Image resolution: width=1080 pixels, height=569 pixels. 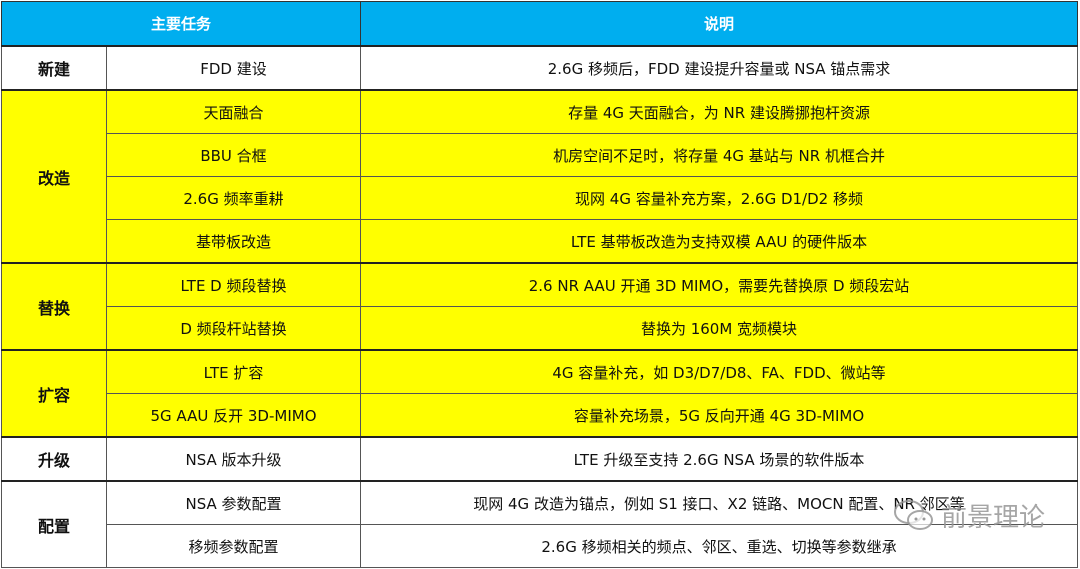 I want to click on desc-cell: 2.6 NR AAU 开通 3D MIMO，需要先替换原 D 频段宏站, so click(x=719, y=284).